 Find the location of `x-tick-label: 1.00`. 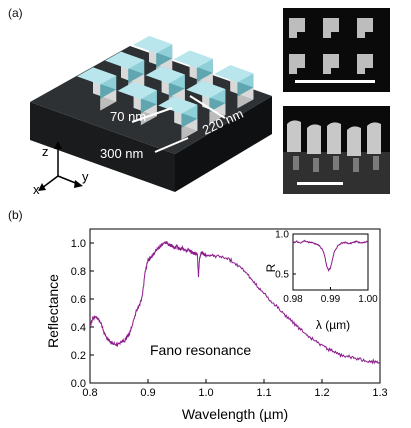

x-tick-label: 1.00 is located at coordinates (368, 299).